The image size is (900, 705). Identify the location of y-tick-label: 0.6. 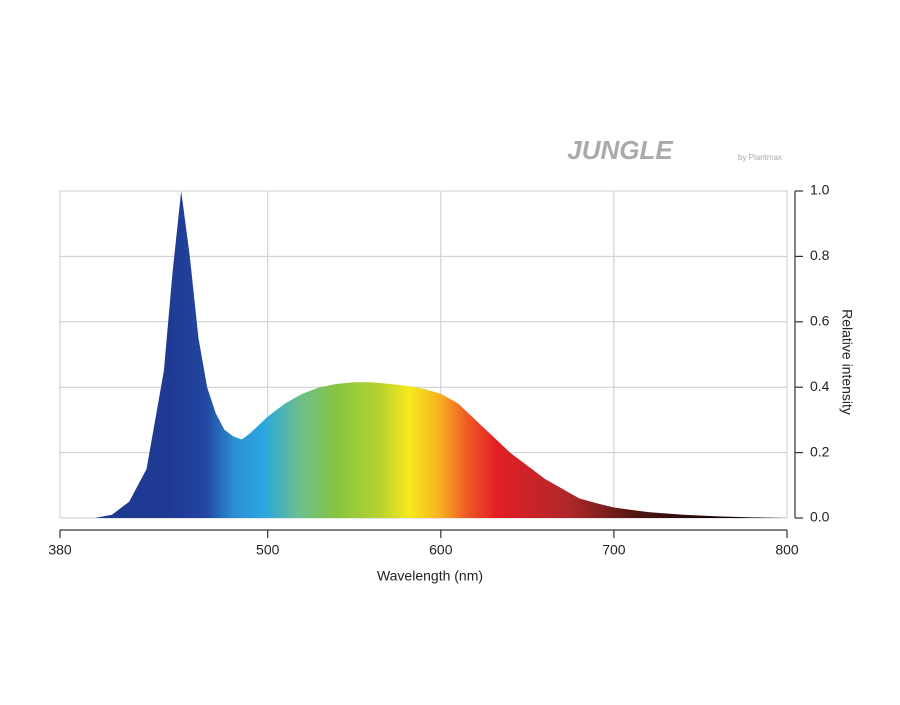
(820, 321).